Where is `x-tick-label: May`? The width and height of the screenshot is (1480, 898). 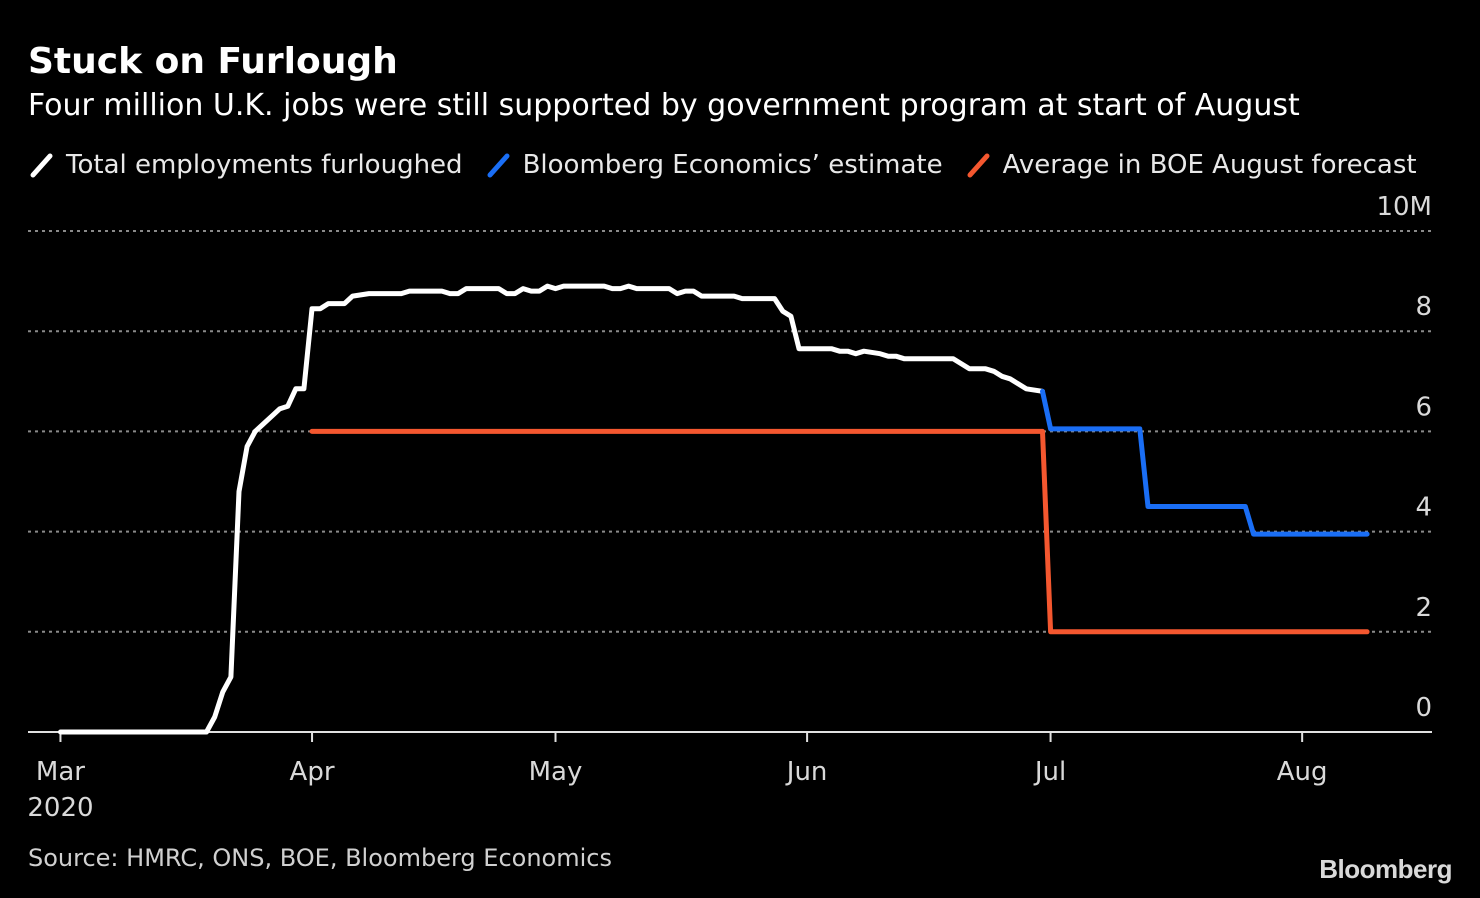 x-tick-label: May is located at coordinates (556, 772).